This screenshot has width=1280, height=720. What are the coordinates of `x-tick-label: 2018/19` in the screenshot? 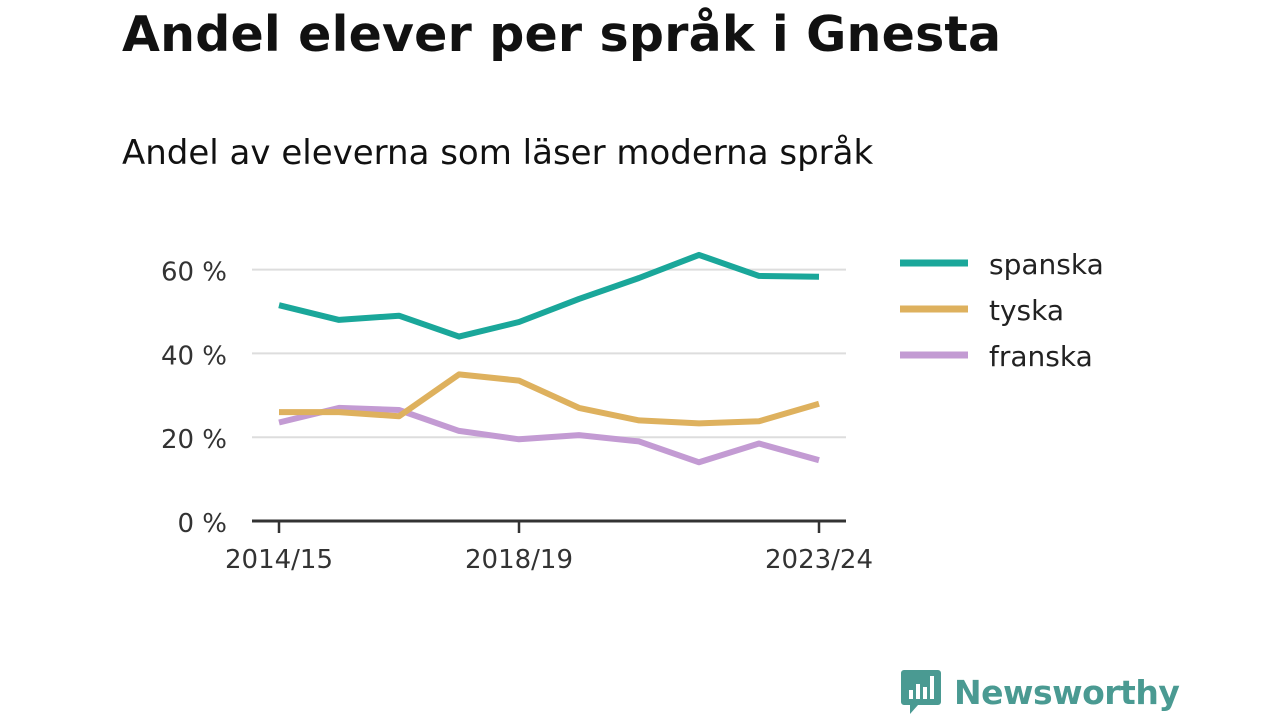 It's located at (519, 560).